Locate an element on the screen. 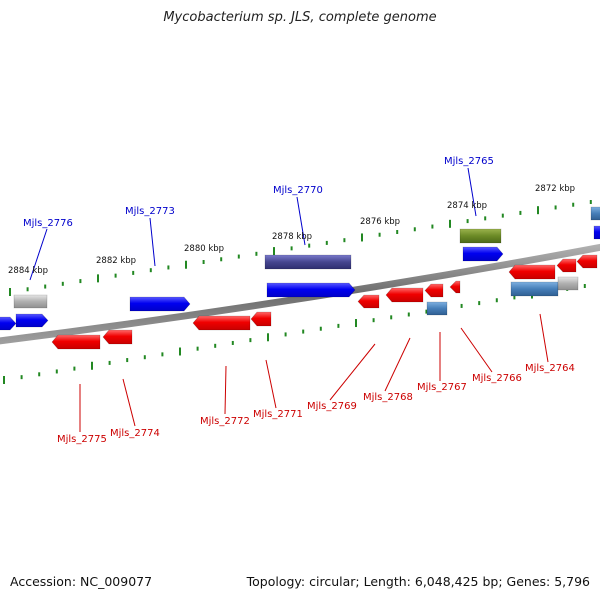 The image size is (600, 600). gene-grey-2-body is located at coordinates (568, 283).